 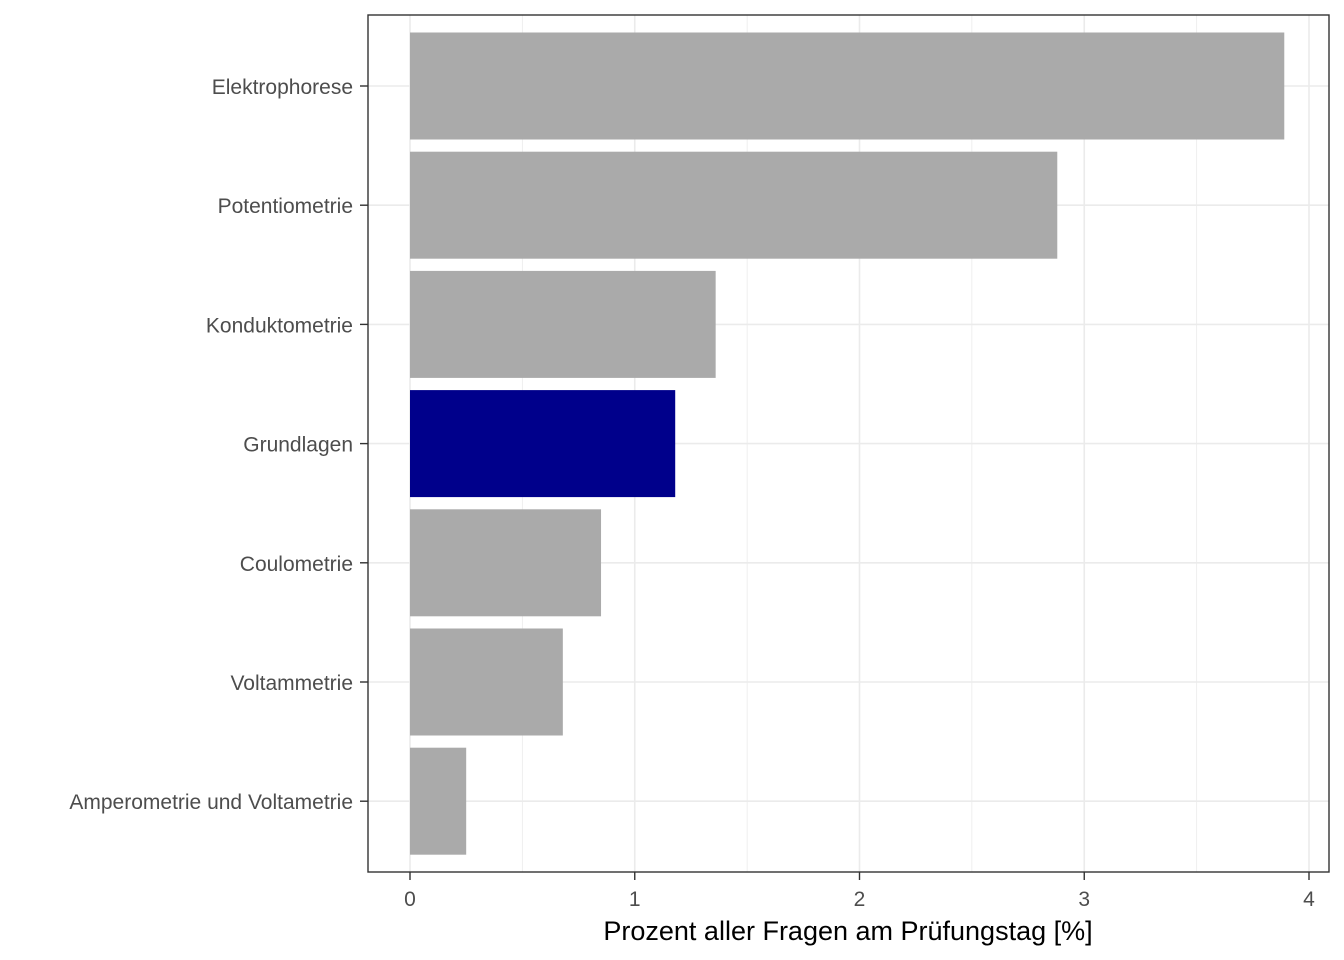 I want to click on bar-grundlagen, so click(x=543, y=444).